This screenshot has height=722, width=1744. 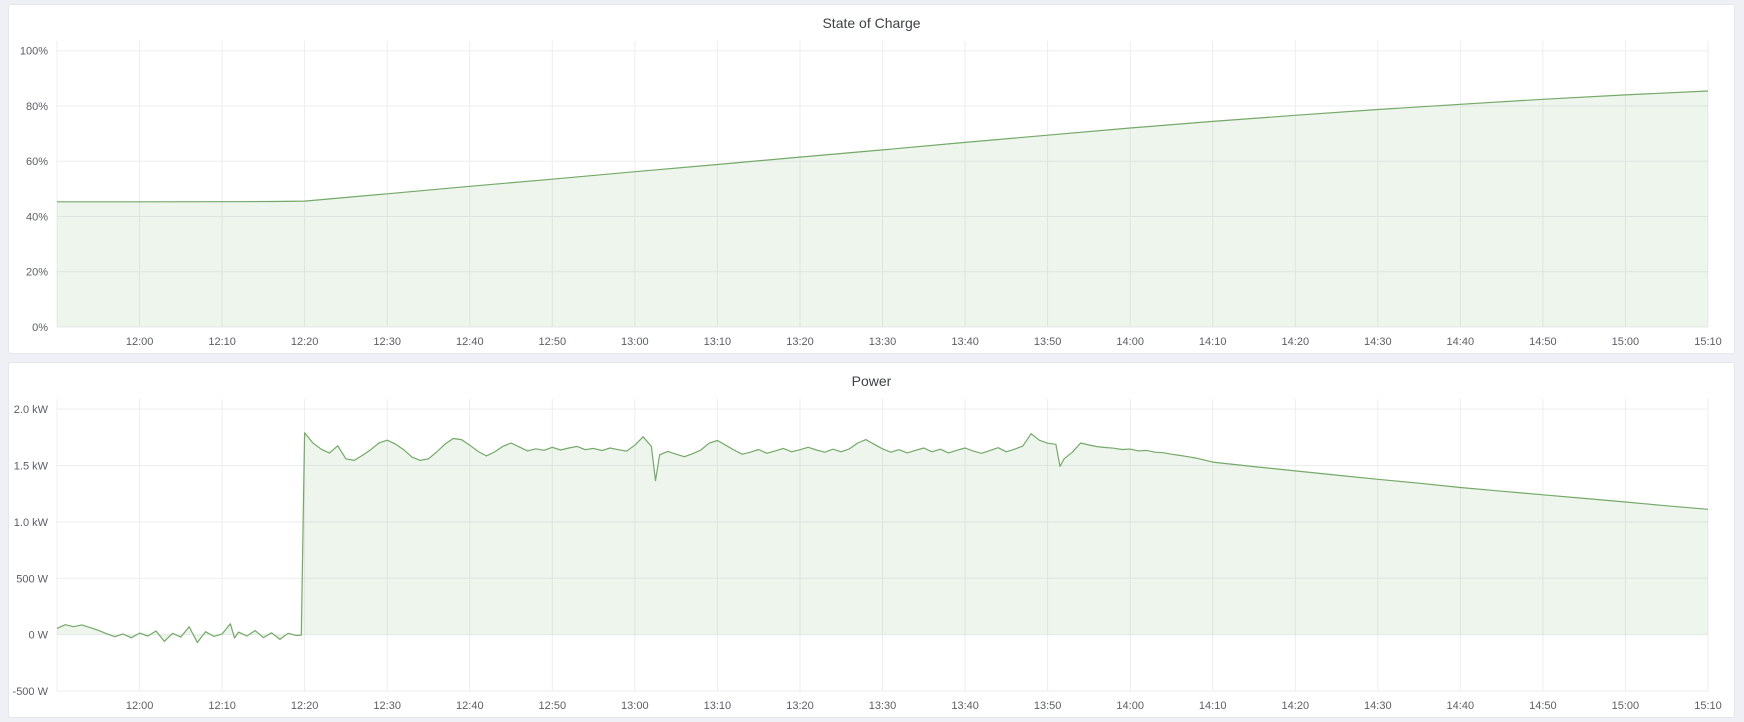 I want to click on y-axis-label: 0%, so click(x=40, y=328).